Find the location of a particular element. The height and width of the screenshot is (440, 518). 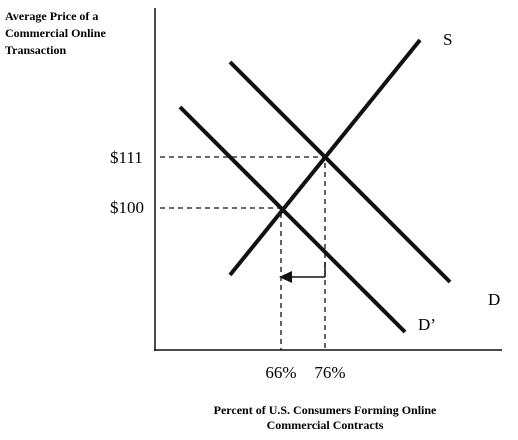

arrow-head is located at coordinates (285, 277).